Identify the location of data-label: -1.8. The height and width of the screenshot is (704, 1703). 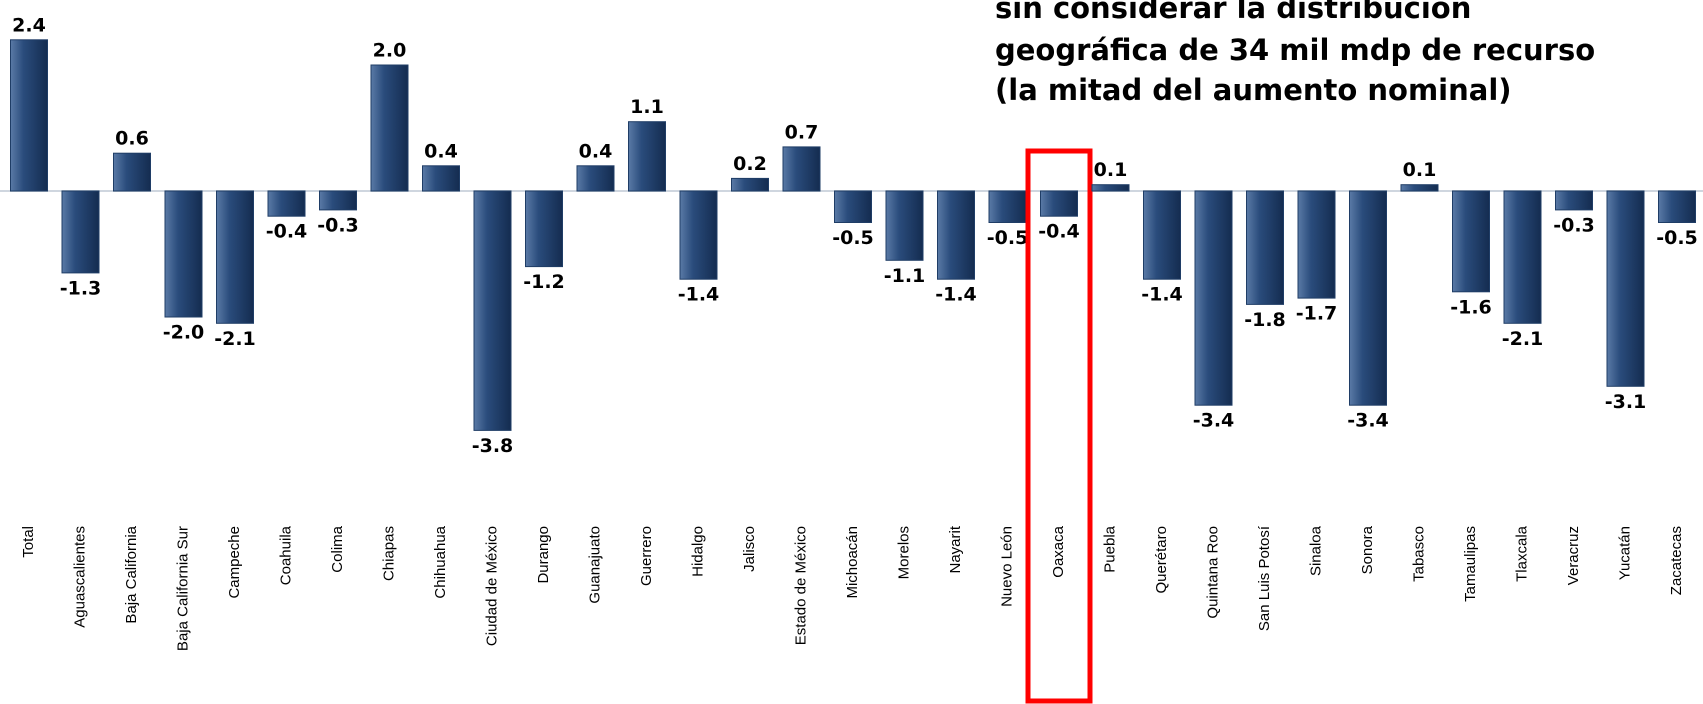
(1265, 320).